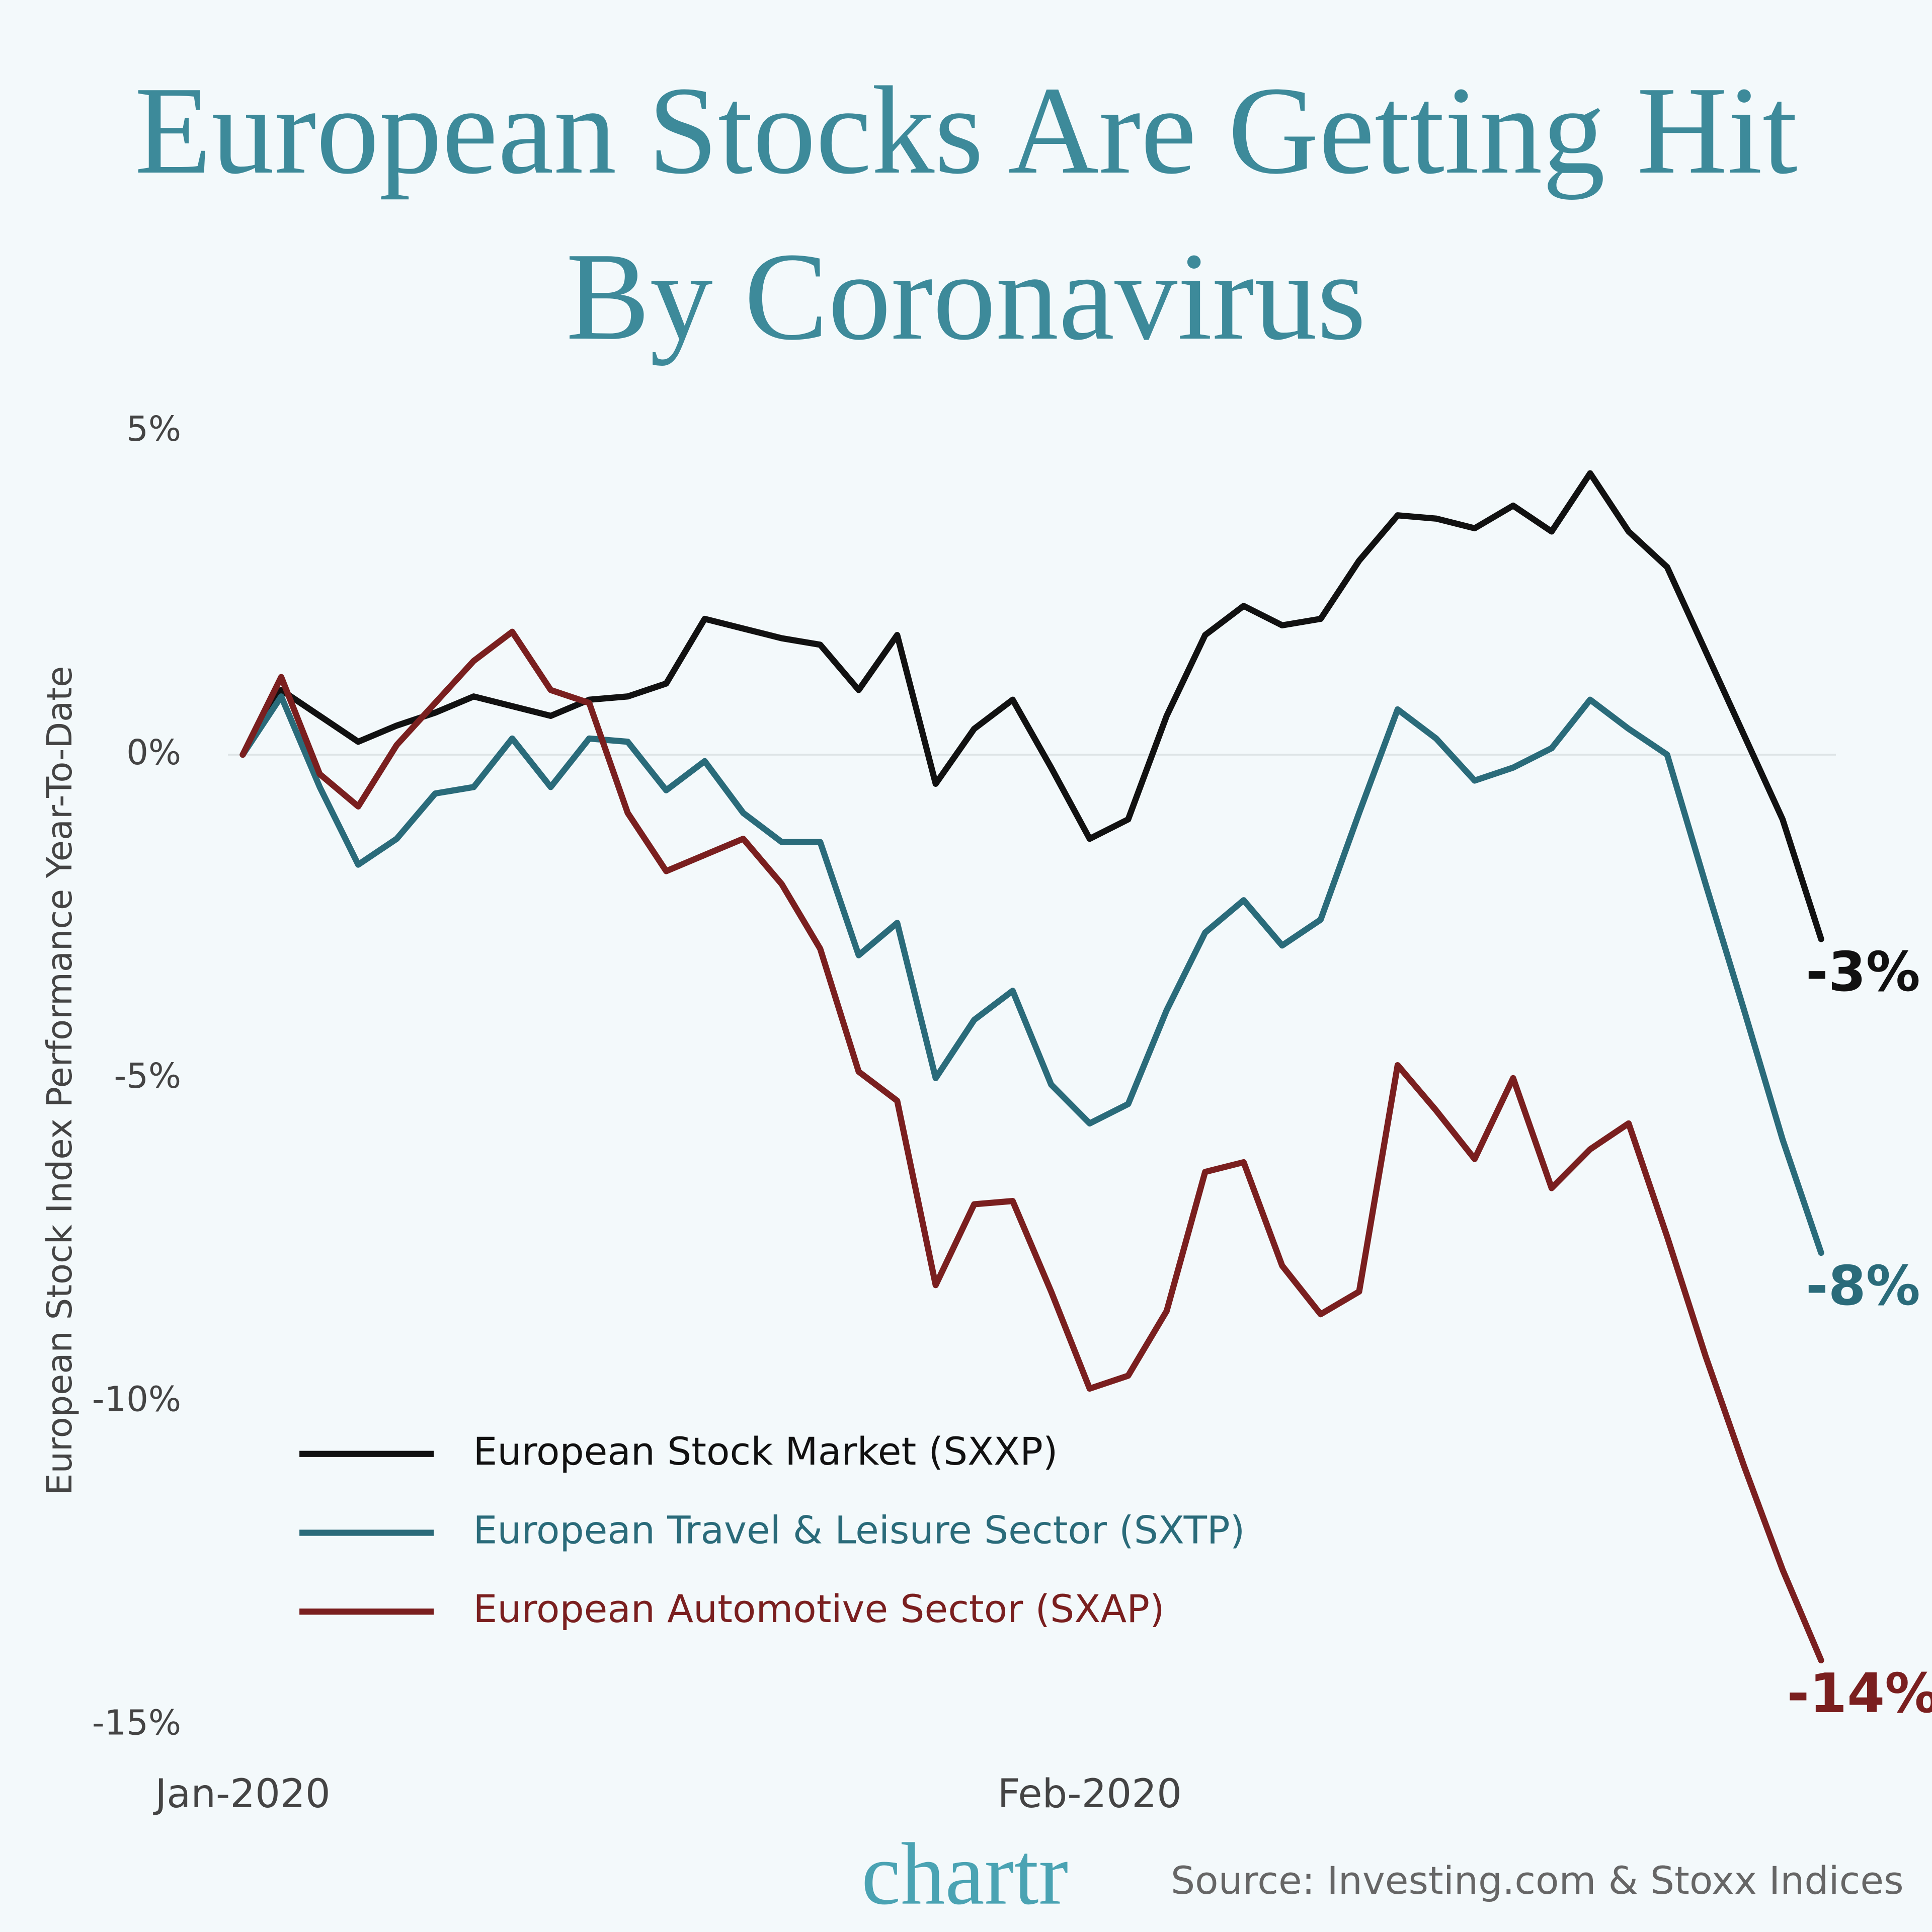 This screenshot has height=1932, width=1932. I want to click on legend-label: European Travel & Leisure Sector (SXTP), so click(859, 1531).